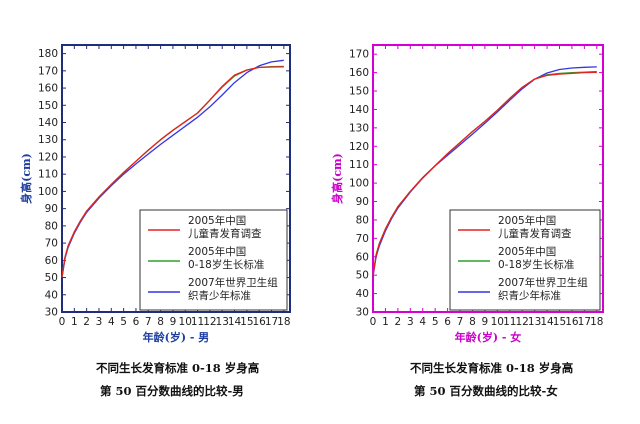 This screenshot has height=424, width=640. What do you see at coordinates (48, 54) in the screenshot?
I see `y-tick-label: 180` at bounding box center [48, 54].